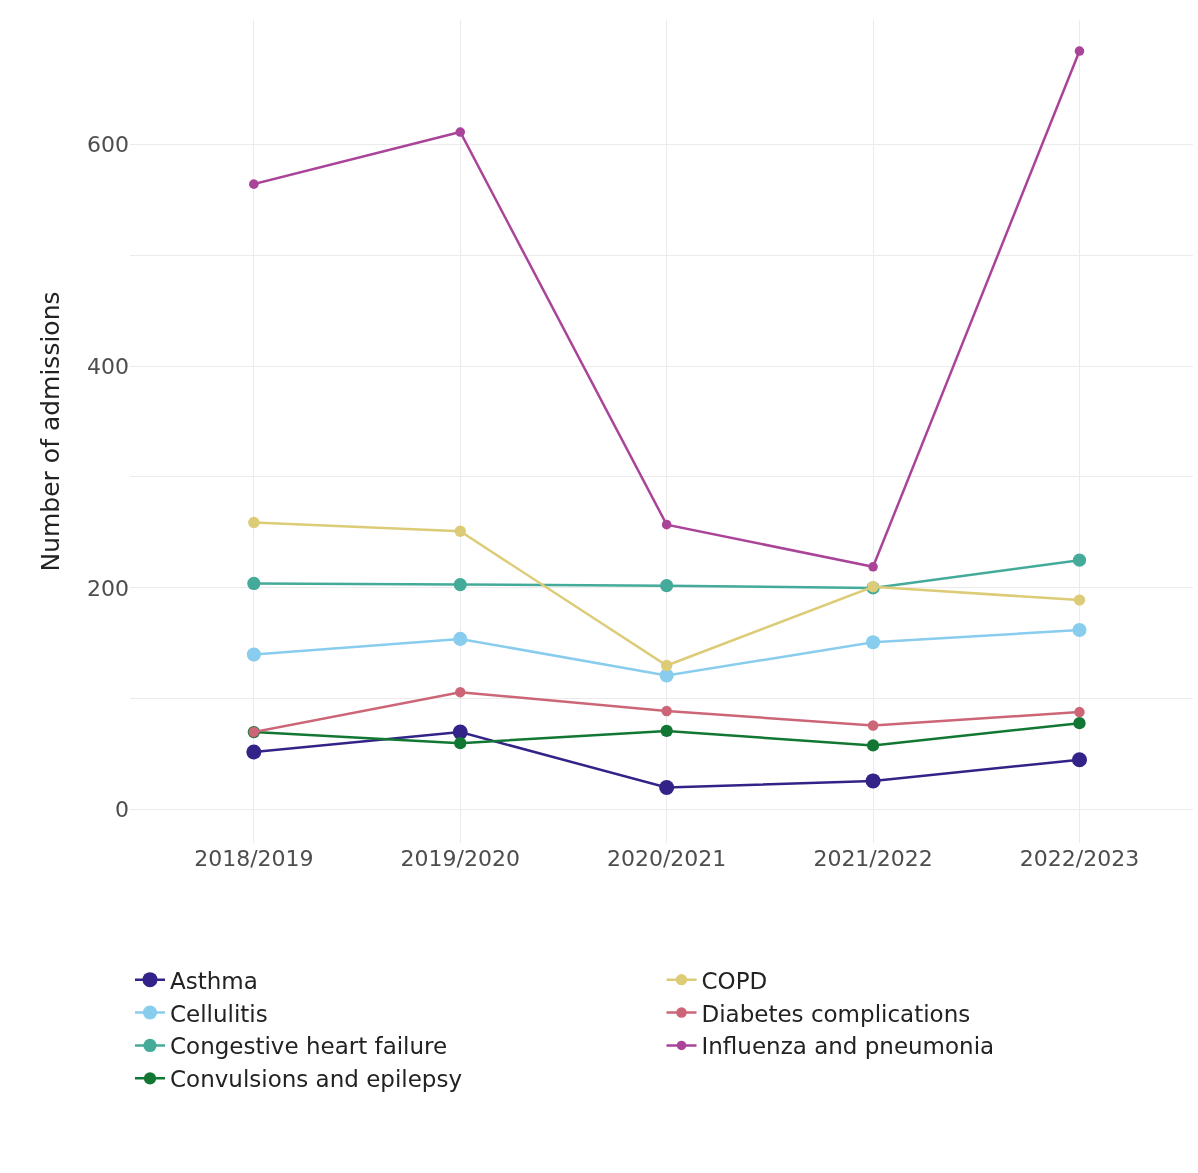 Image resolution: width=1198 pixels, height=1173 pixels. I want to click on y-tick-label: 400, so click(108, 366).